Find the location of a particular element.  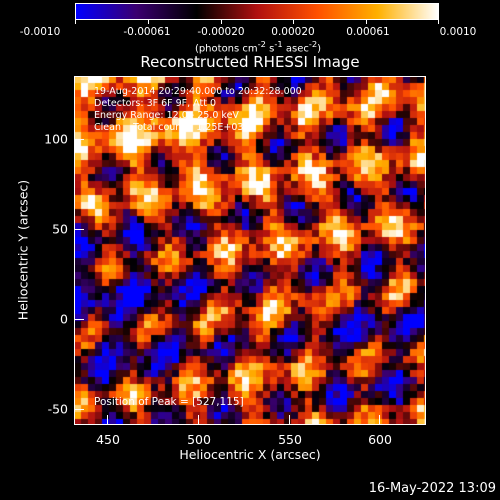

chart-title: Reconstructed RHESSI Image is located at coordinates (250, 62).